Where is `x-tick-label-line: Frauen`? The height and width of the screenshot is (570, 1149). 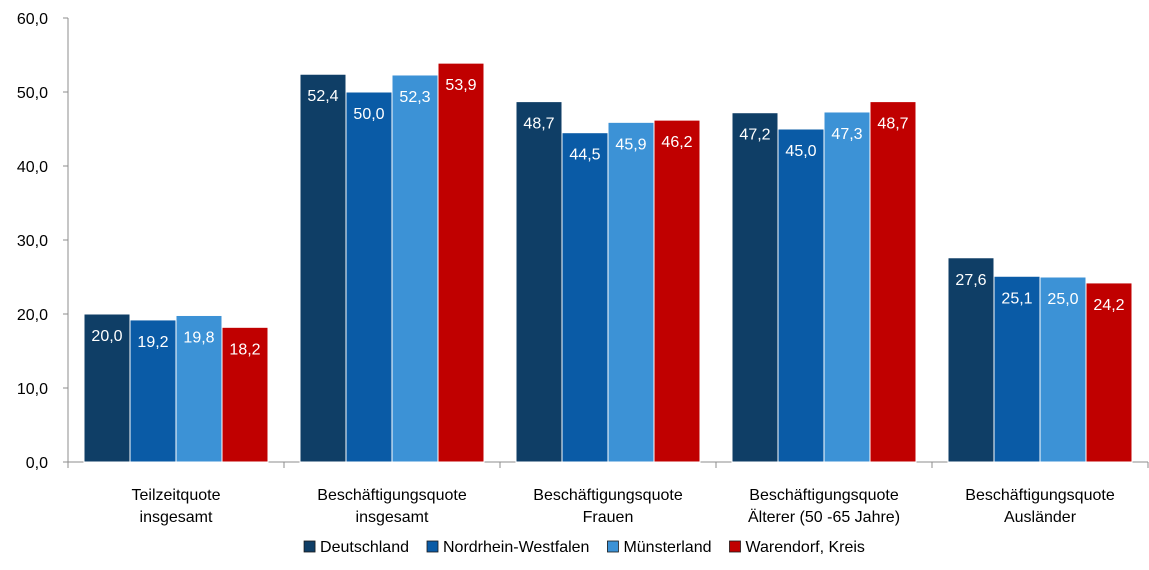
x-tick-label-line: Frauen is located at coordinates (608, 517).